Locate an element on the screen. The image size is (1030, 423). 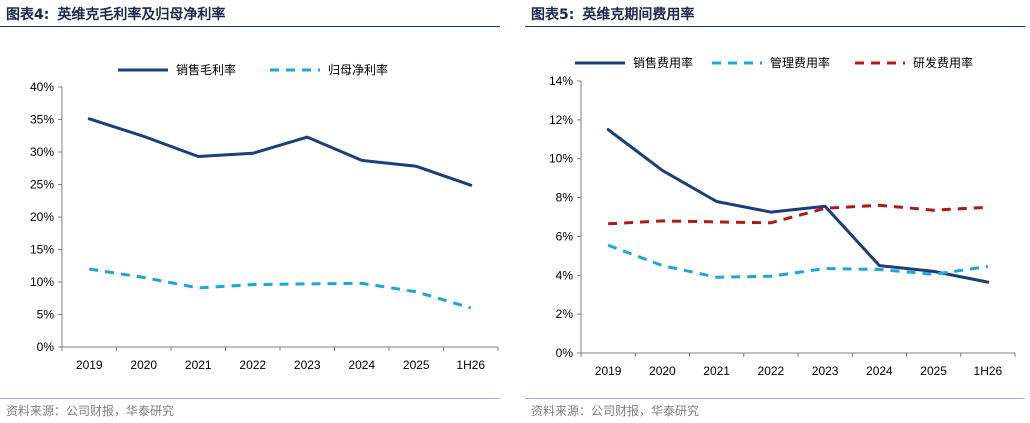
y-tick-label: 8% is located at coordinates (565, 198).